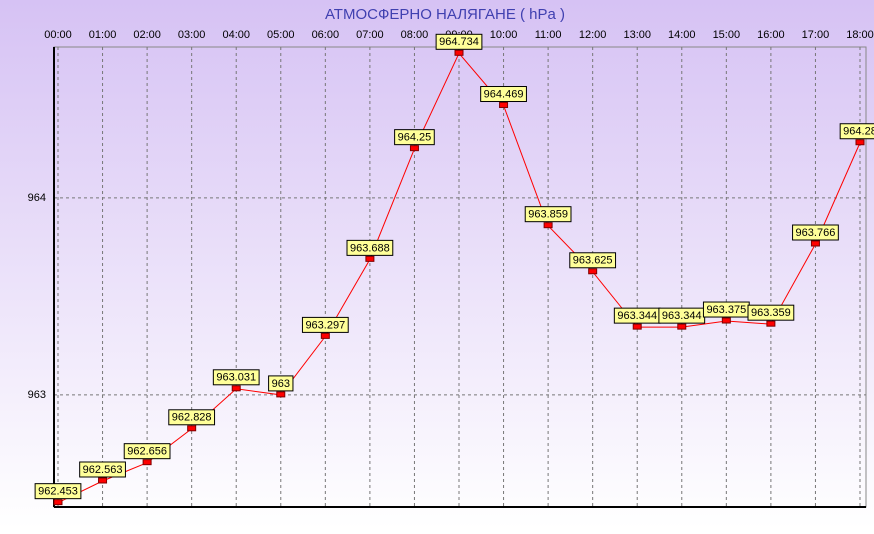  I want to click on data-label: 964.28, so click(856, 131).